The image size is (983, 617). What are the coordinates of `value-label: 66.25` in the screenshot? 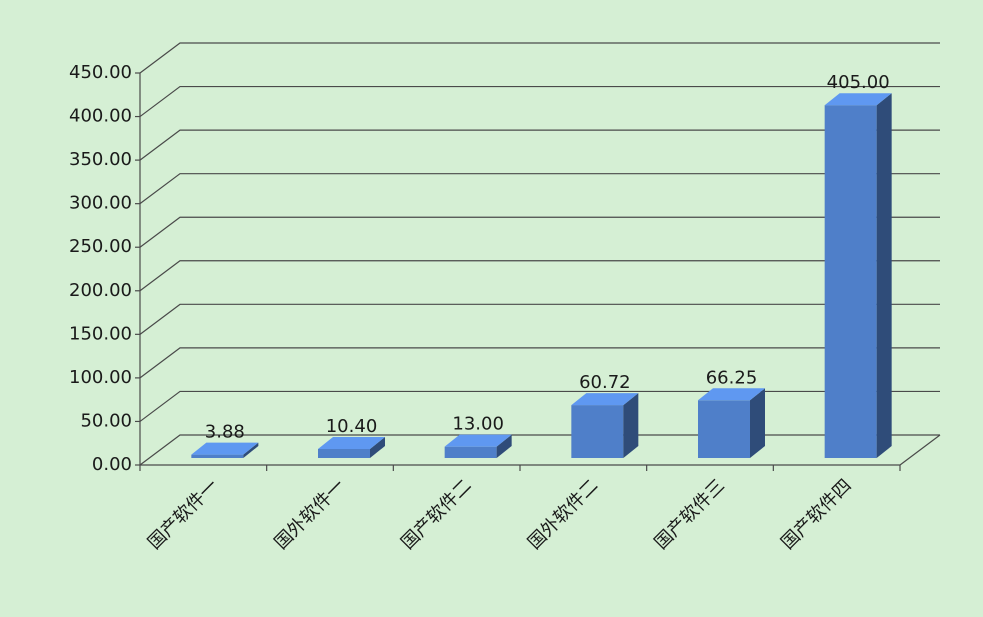 It's located at (732, 377).